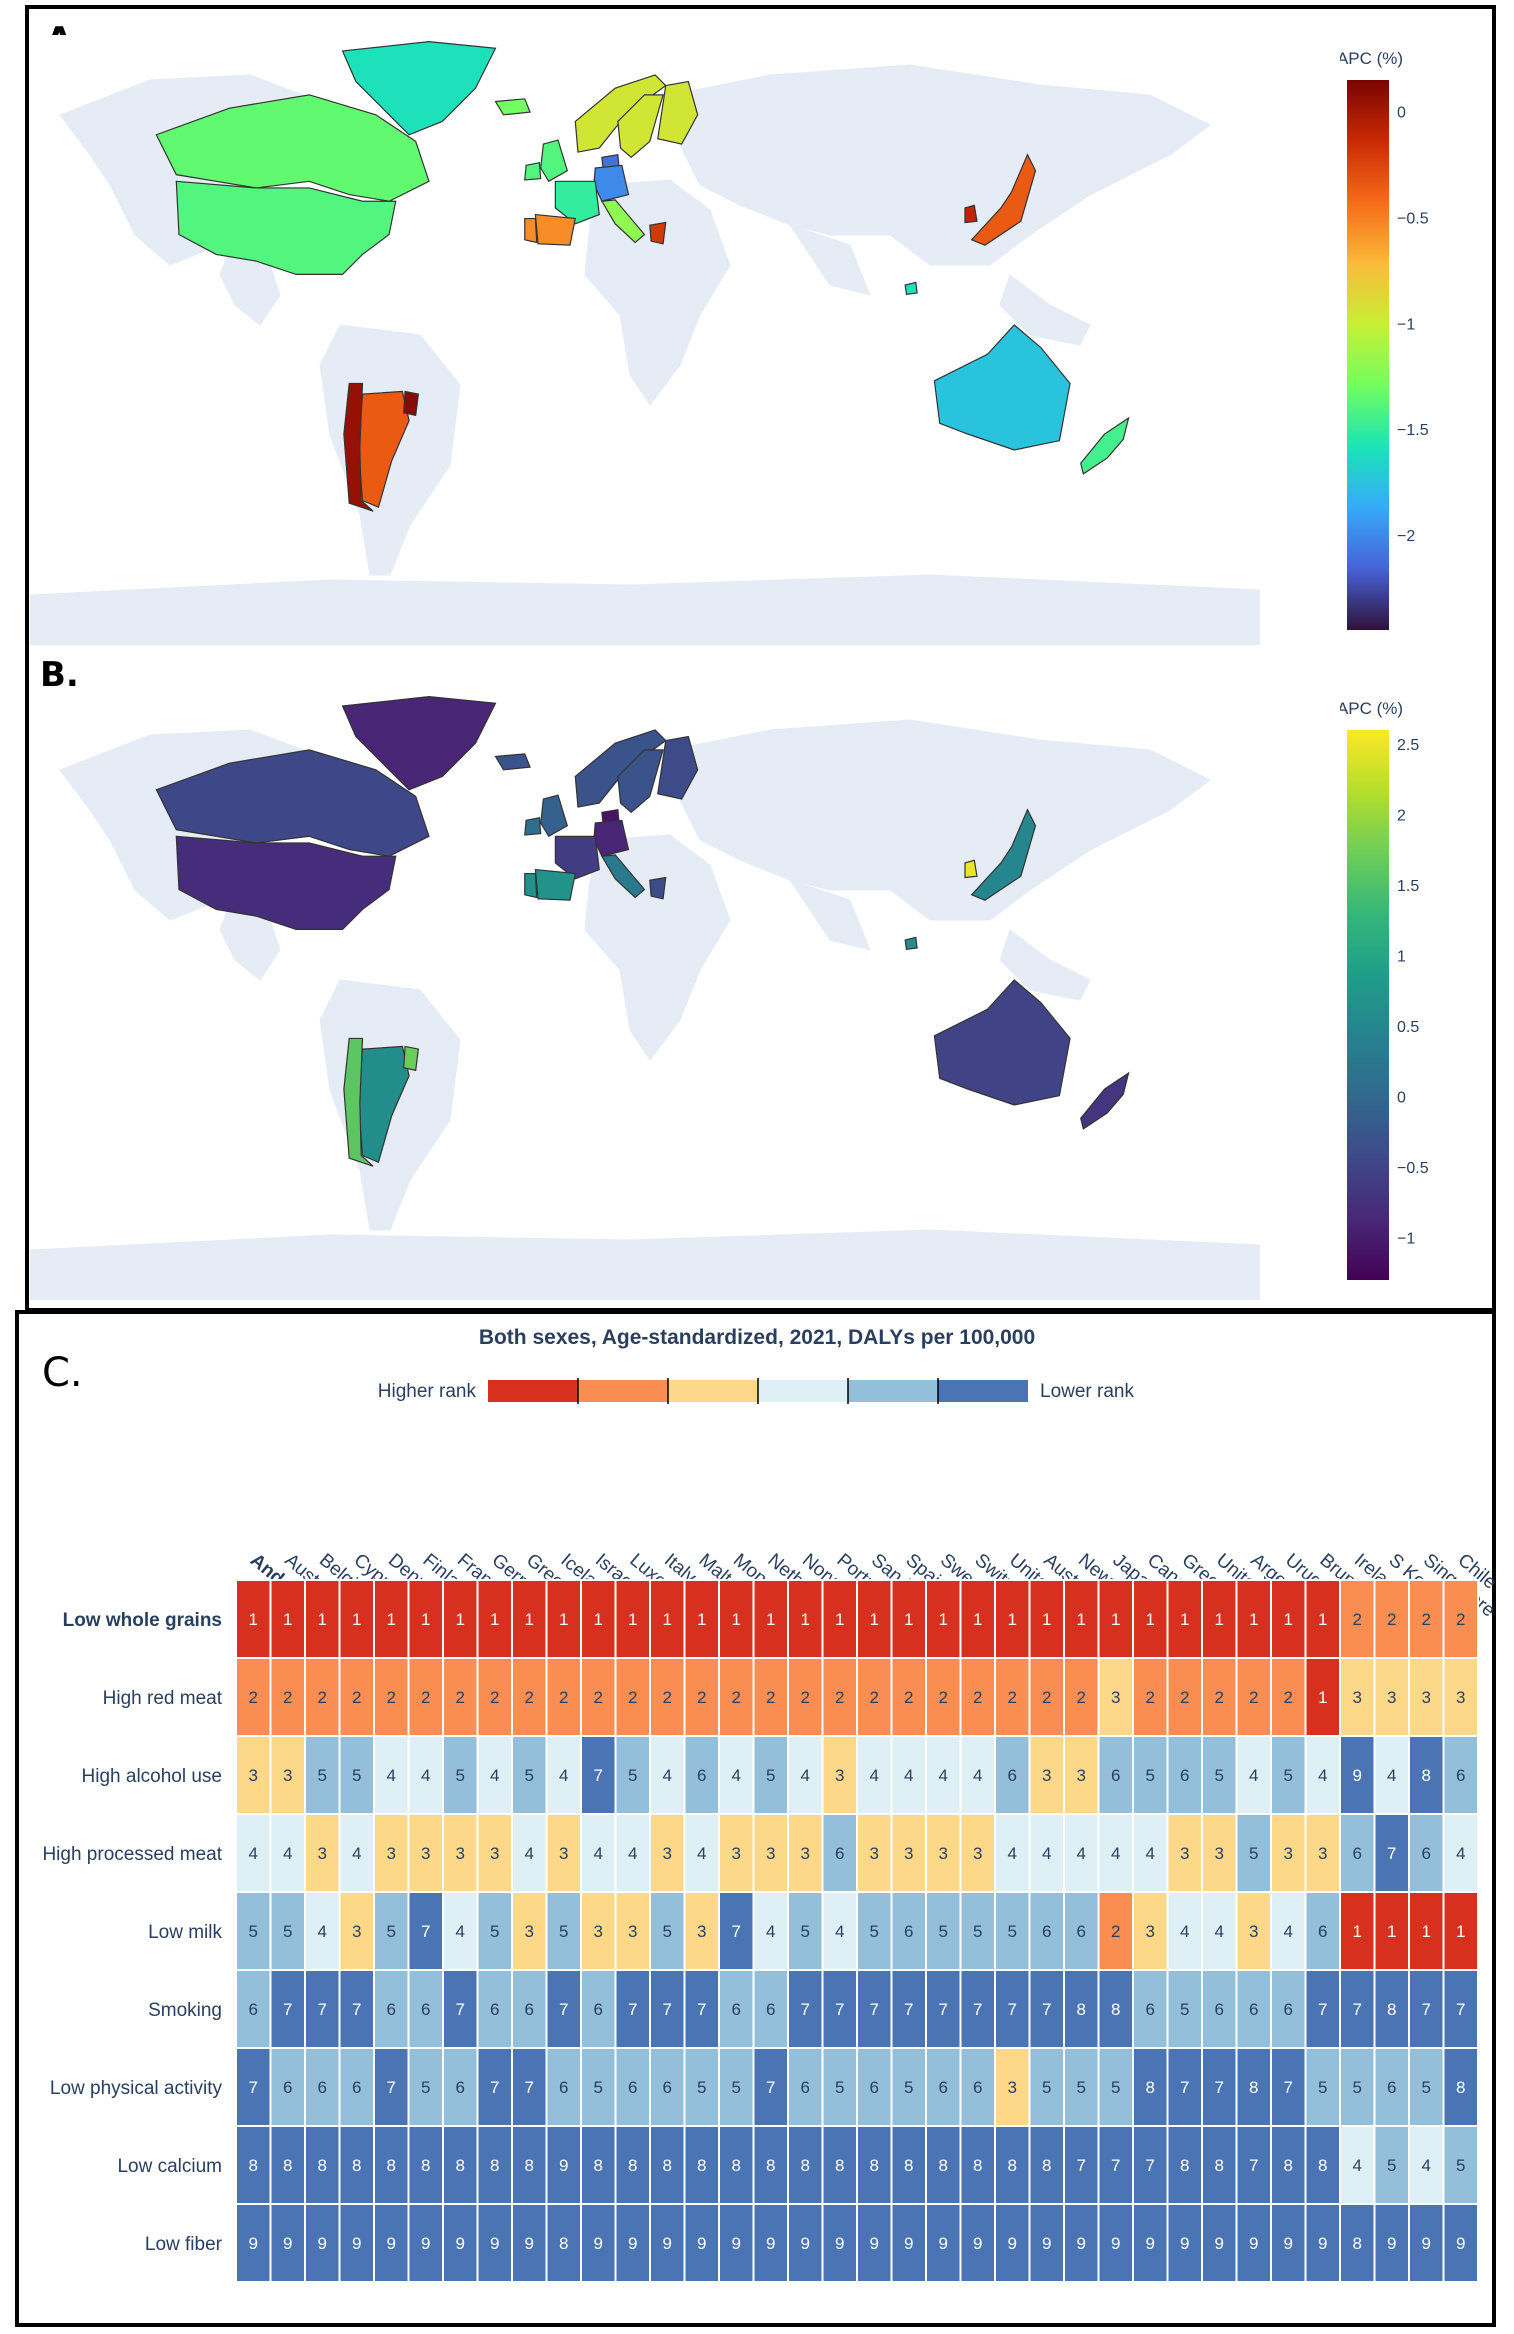  I want to click on panel-a-colorbar-tick: −1.5, so click(1413, 430).